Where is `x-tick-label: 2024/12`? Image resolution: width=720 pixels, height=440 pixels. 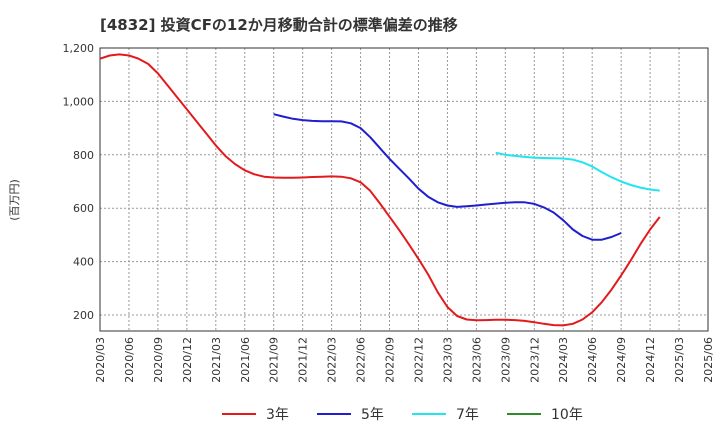 x-tick-label: 2024/12 is located at coordinates (650, 360).